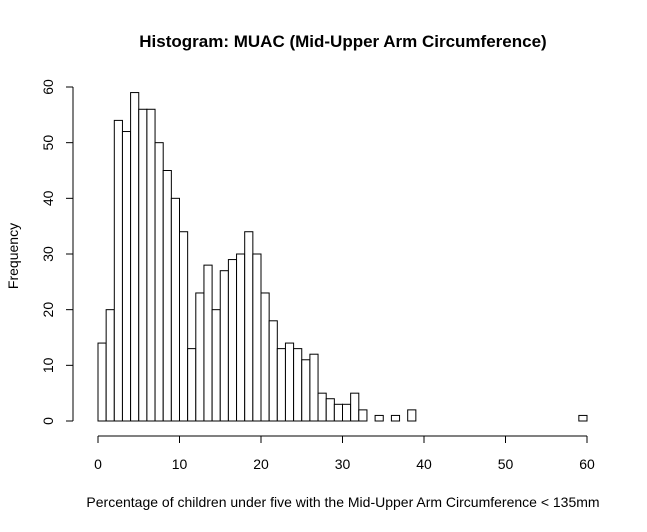 The width and height of the screenshot is (647, 532). I want to click on y-tick-label: 10, so click(48, 365).